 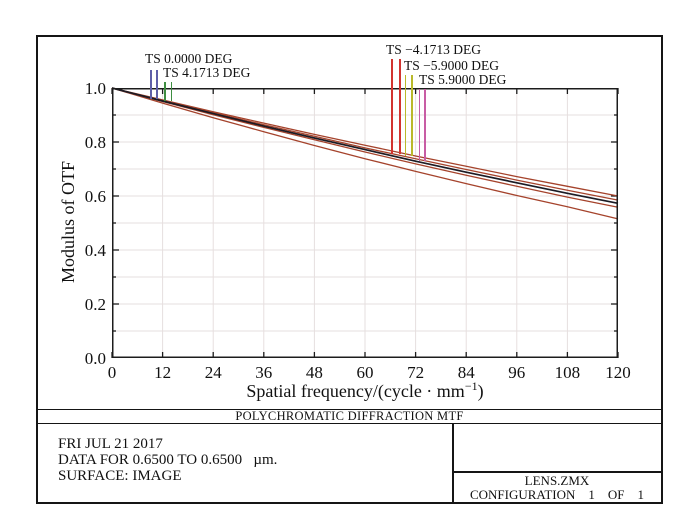 I want to click on configuration-text: CONFIGURATION 1 OF 1, so click(x=557, y=494).